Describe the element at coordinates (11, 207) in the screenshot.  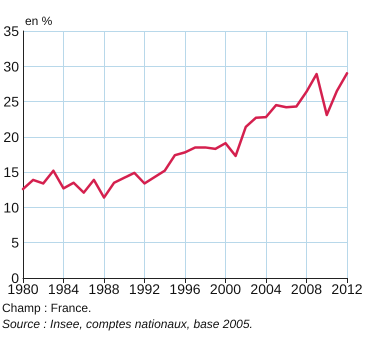
I see `y-tick-label: 10` at that location.